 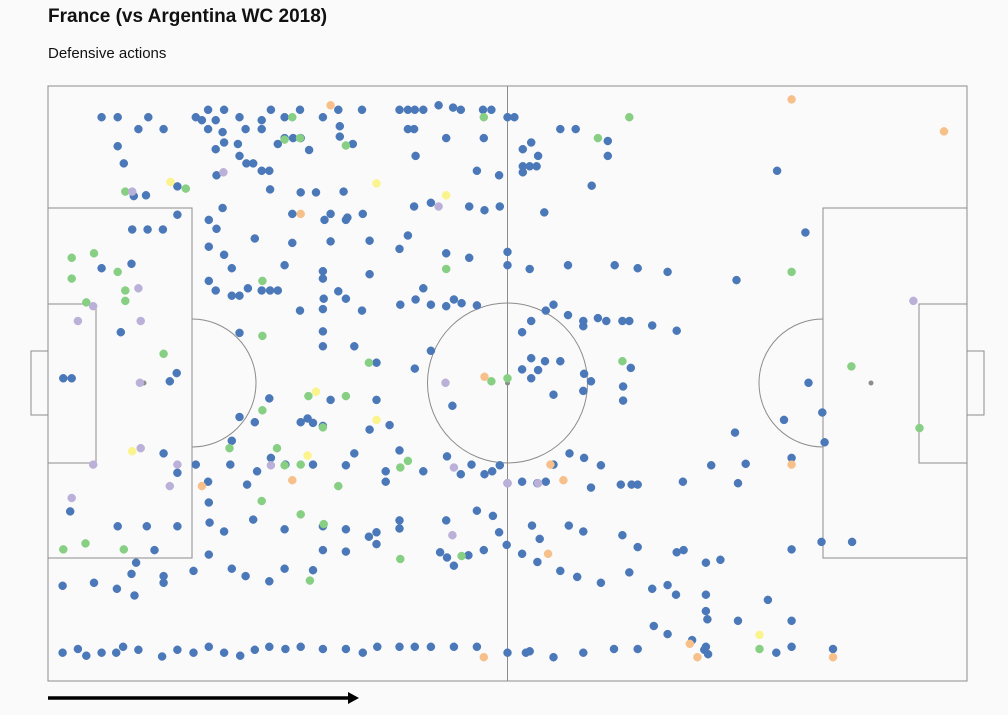 What do you see at coordinates (132, 451) in the screenshot?
I see `data-point-yellow` at bounding box center [132, 451].